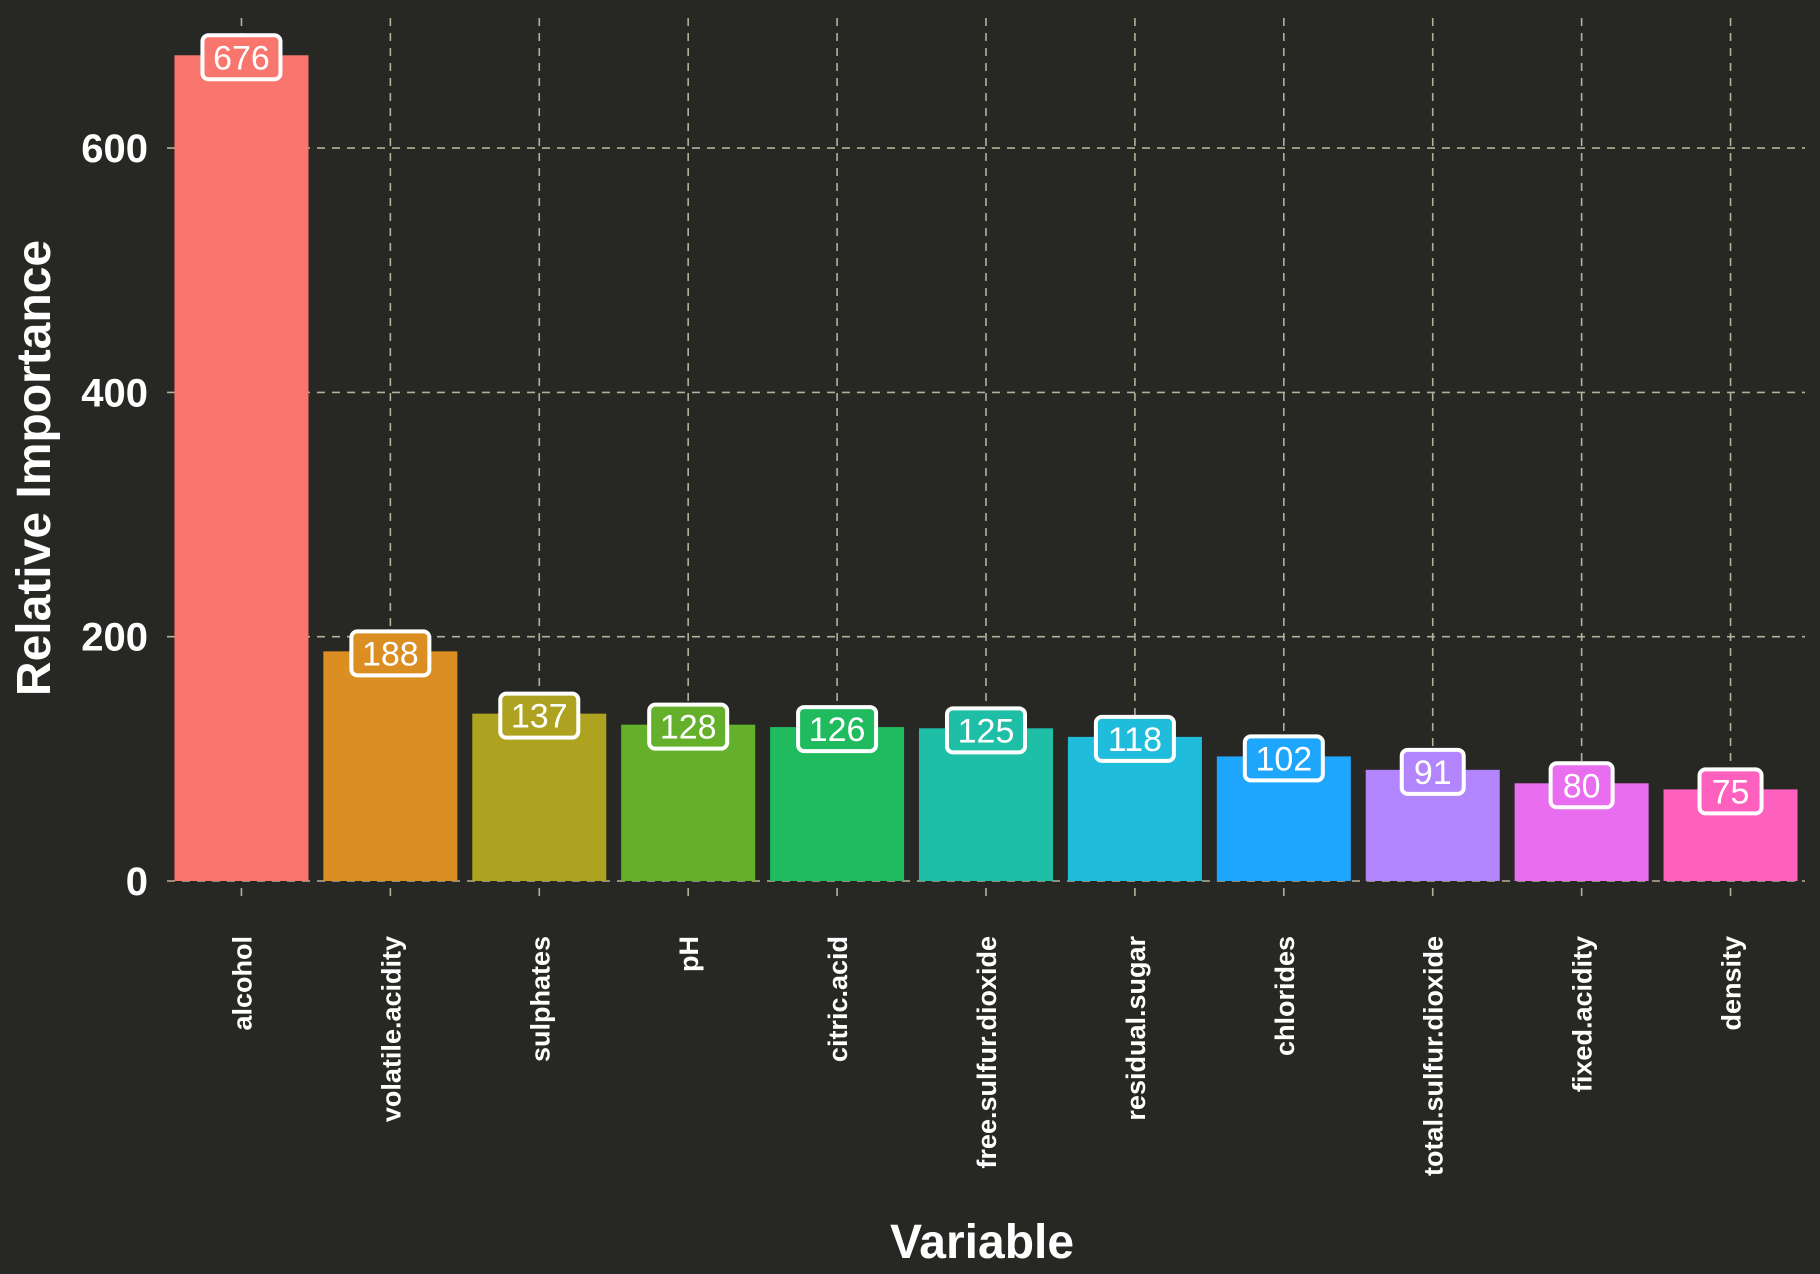 This screenshot has height=1274, width=1820. I want to click on value-label-text: 125, so click(986, 731).